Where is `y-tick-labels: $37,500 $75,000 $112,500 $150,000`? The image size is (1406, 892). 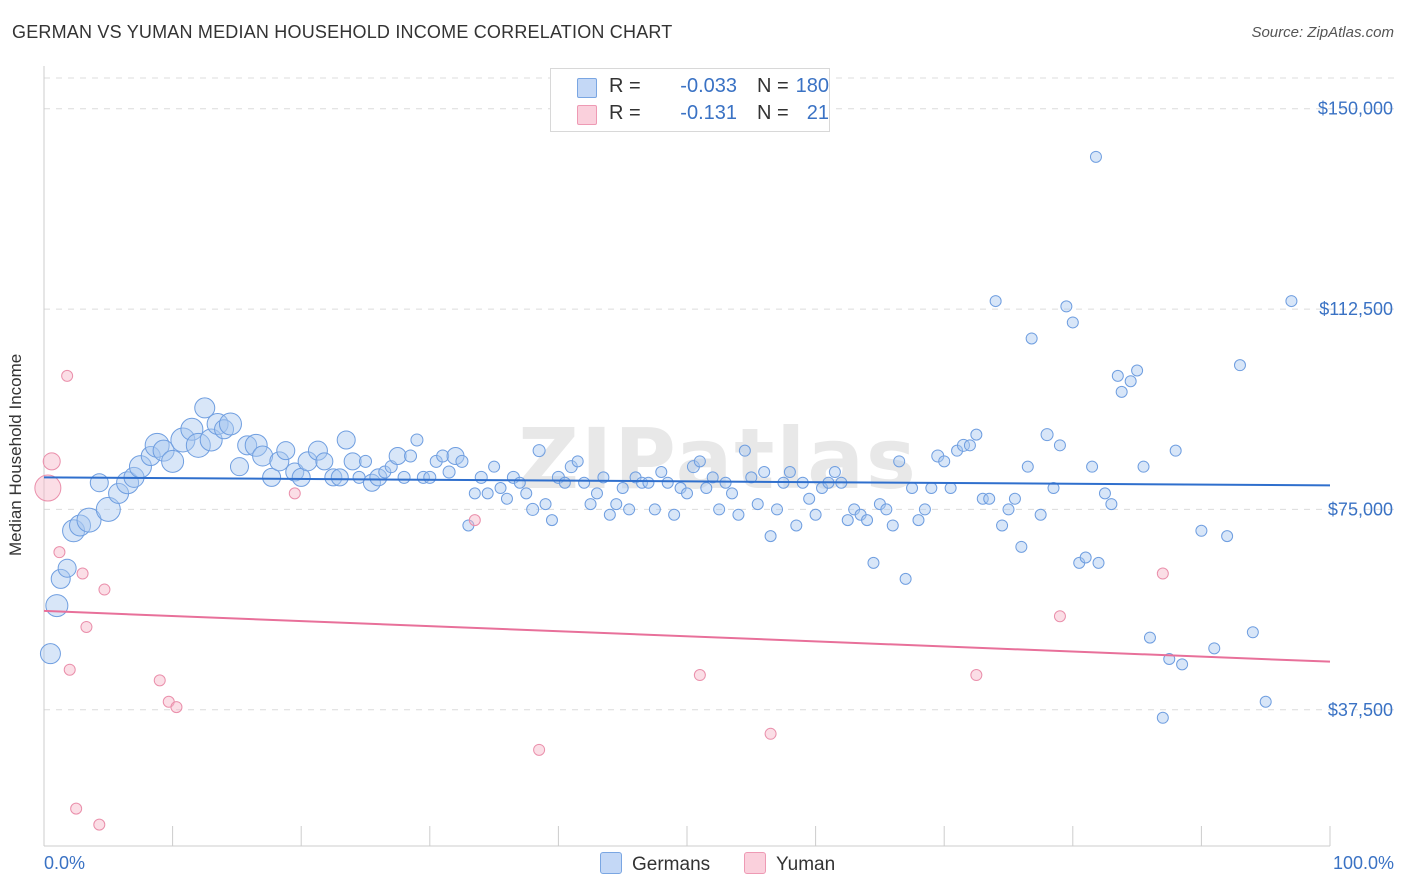 y-tick-labels: $37,500 $75,000 $112,500 $150,000 is located at coordinates (1355, 409).